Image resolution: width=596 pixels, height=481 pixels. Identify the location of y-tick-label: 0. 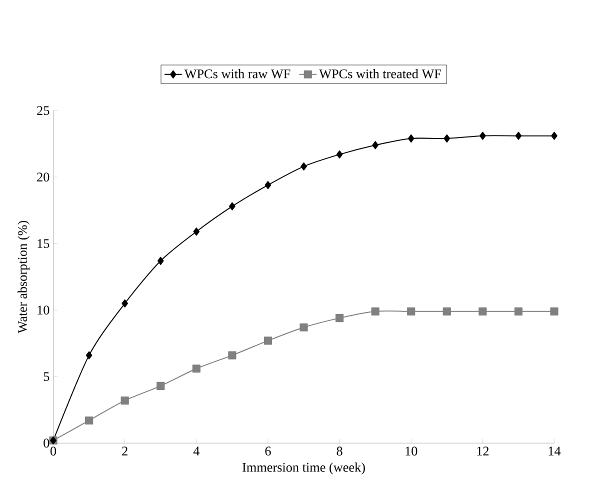
(47, 443).